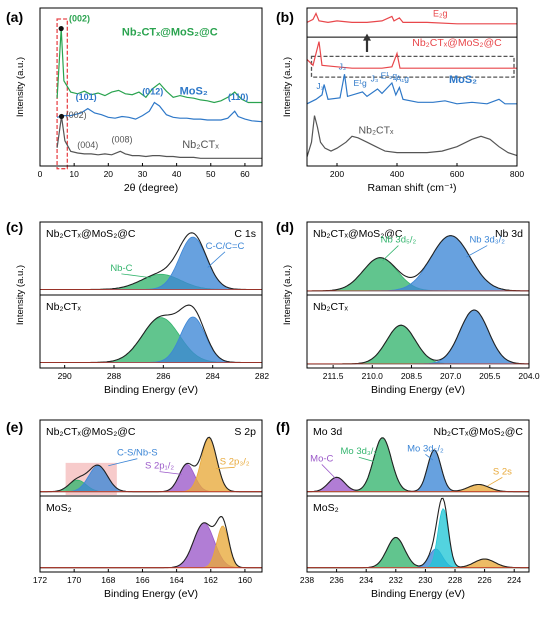 The image size is (550, 617). Describe the element at coordinates (412, 188) in the screenshot. I see `x-axis-label: Raman shift (cm⁻¹)` at that location.